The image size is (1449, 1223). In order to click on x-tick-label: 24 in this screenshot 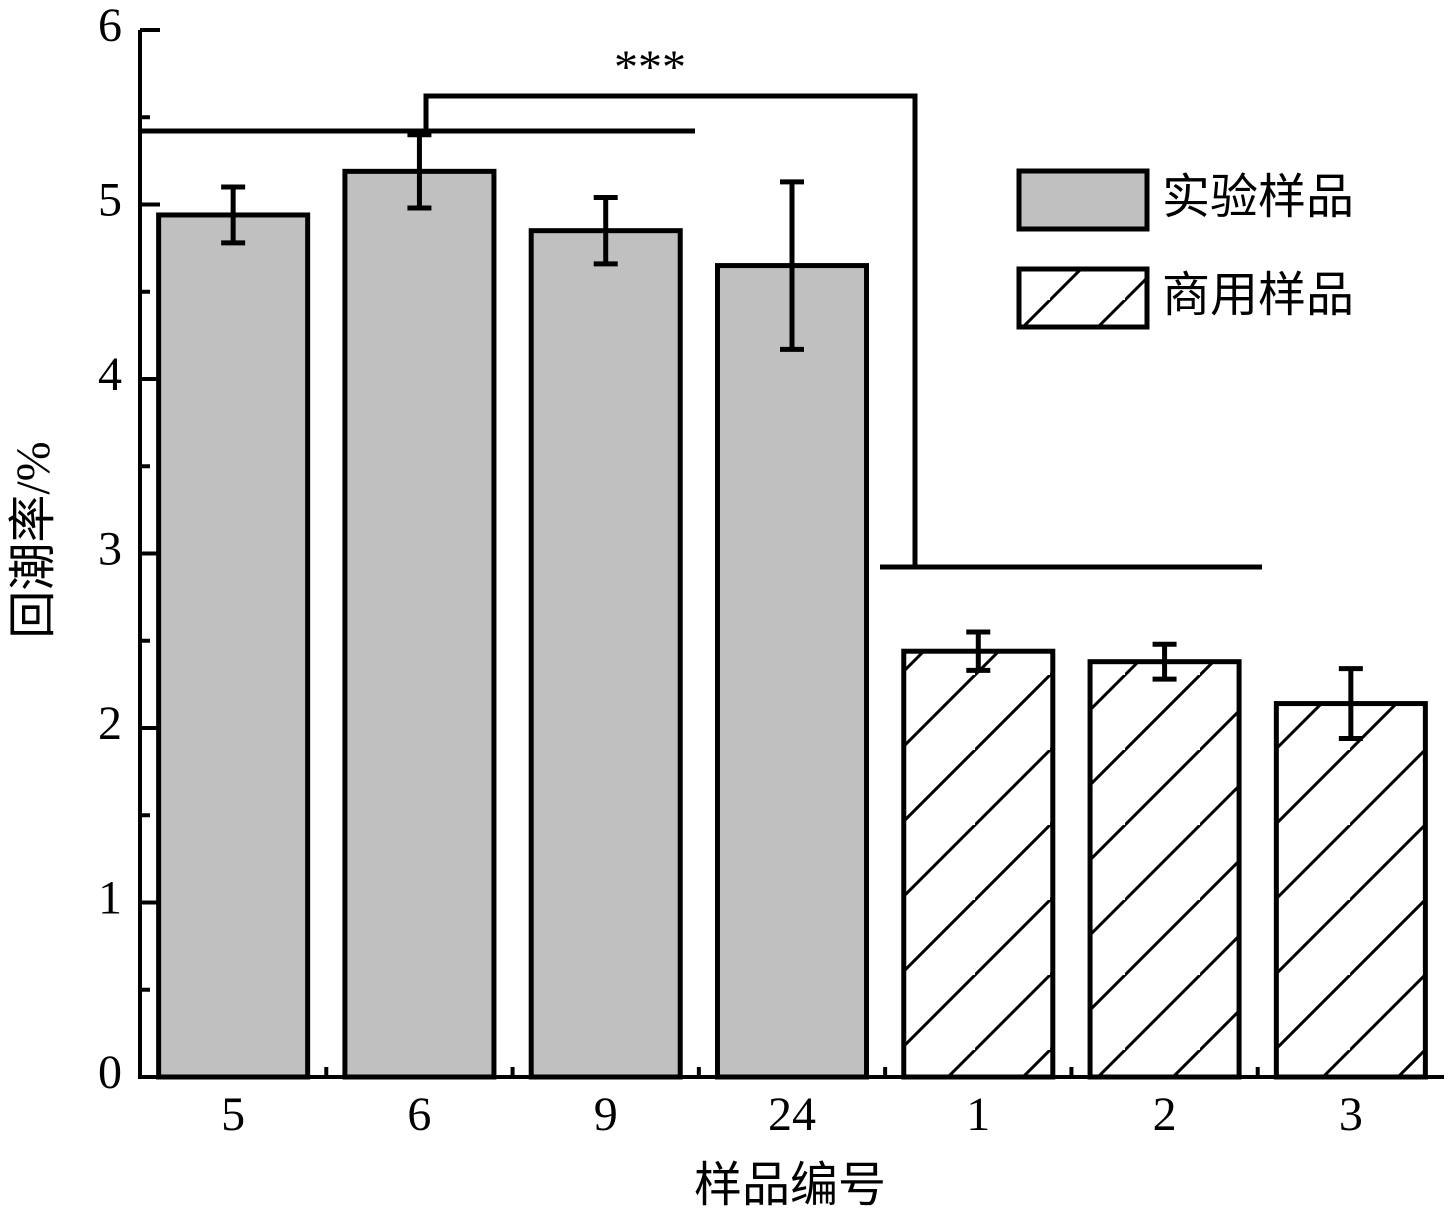, I will do `click(792, 1114)`.